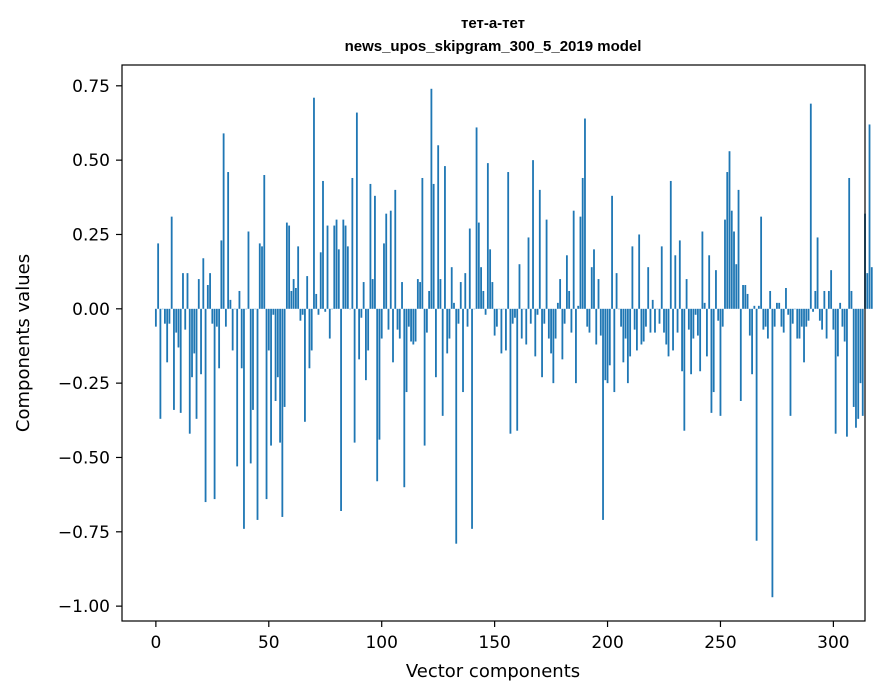 Image resolution: width=880 pixels, height=696 pixels. I want to click on x-tick-label: 50, so click(269, 643).